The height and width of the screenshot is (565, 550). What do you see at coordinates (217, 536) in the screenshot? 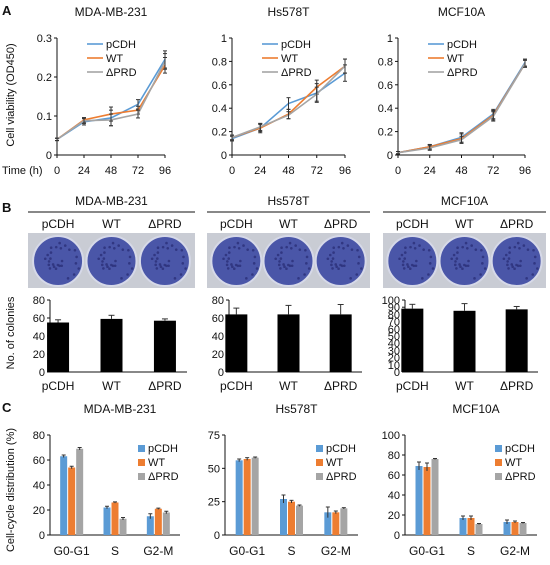
I see `y-tick-label: 0` at bounding box center [217, 536].